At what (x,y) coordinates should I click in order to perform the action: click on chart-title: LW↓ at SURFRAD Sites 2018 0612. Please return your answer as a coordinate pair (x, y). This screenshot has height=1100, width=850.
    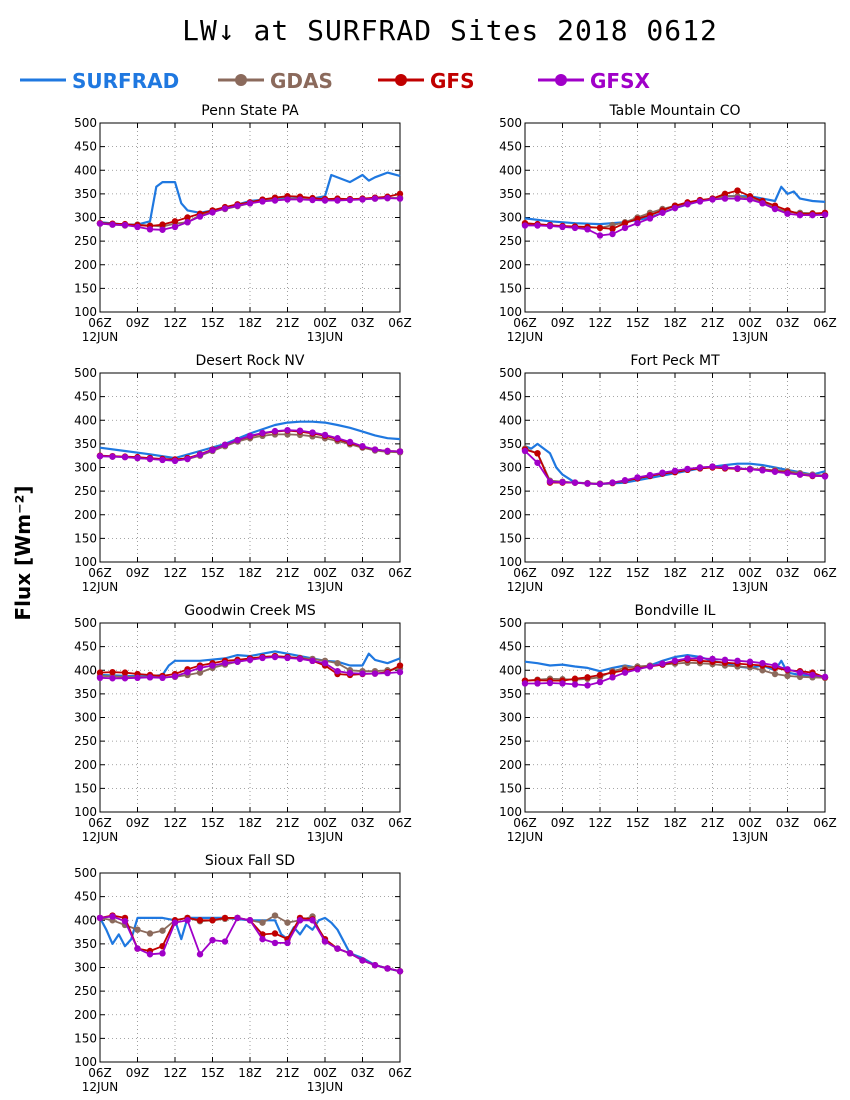
    Looking at the image, I should click on (450, 30).